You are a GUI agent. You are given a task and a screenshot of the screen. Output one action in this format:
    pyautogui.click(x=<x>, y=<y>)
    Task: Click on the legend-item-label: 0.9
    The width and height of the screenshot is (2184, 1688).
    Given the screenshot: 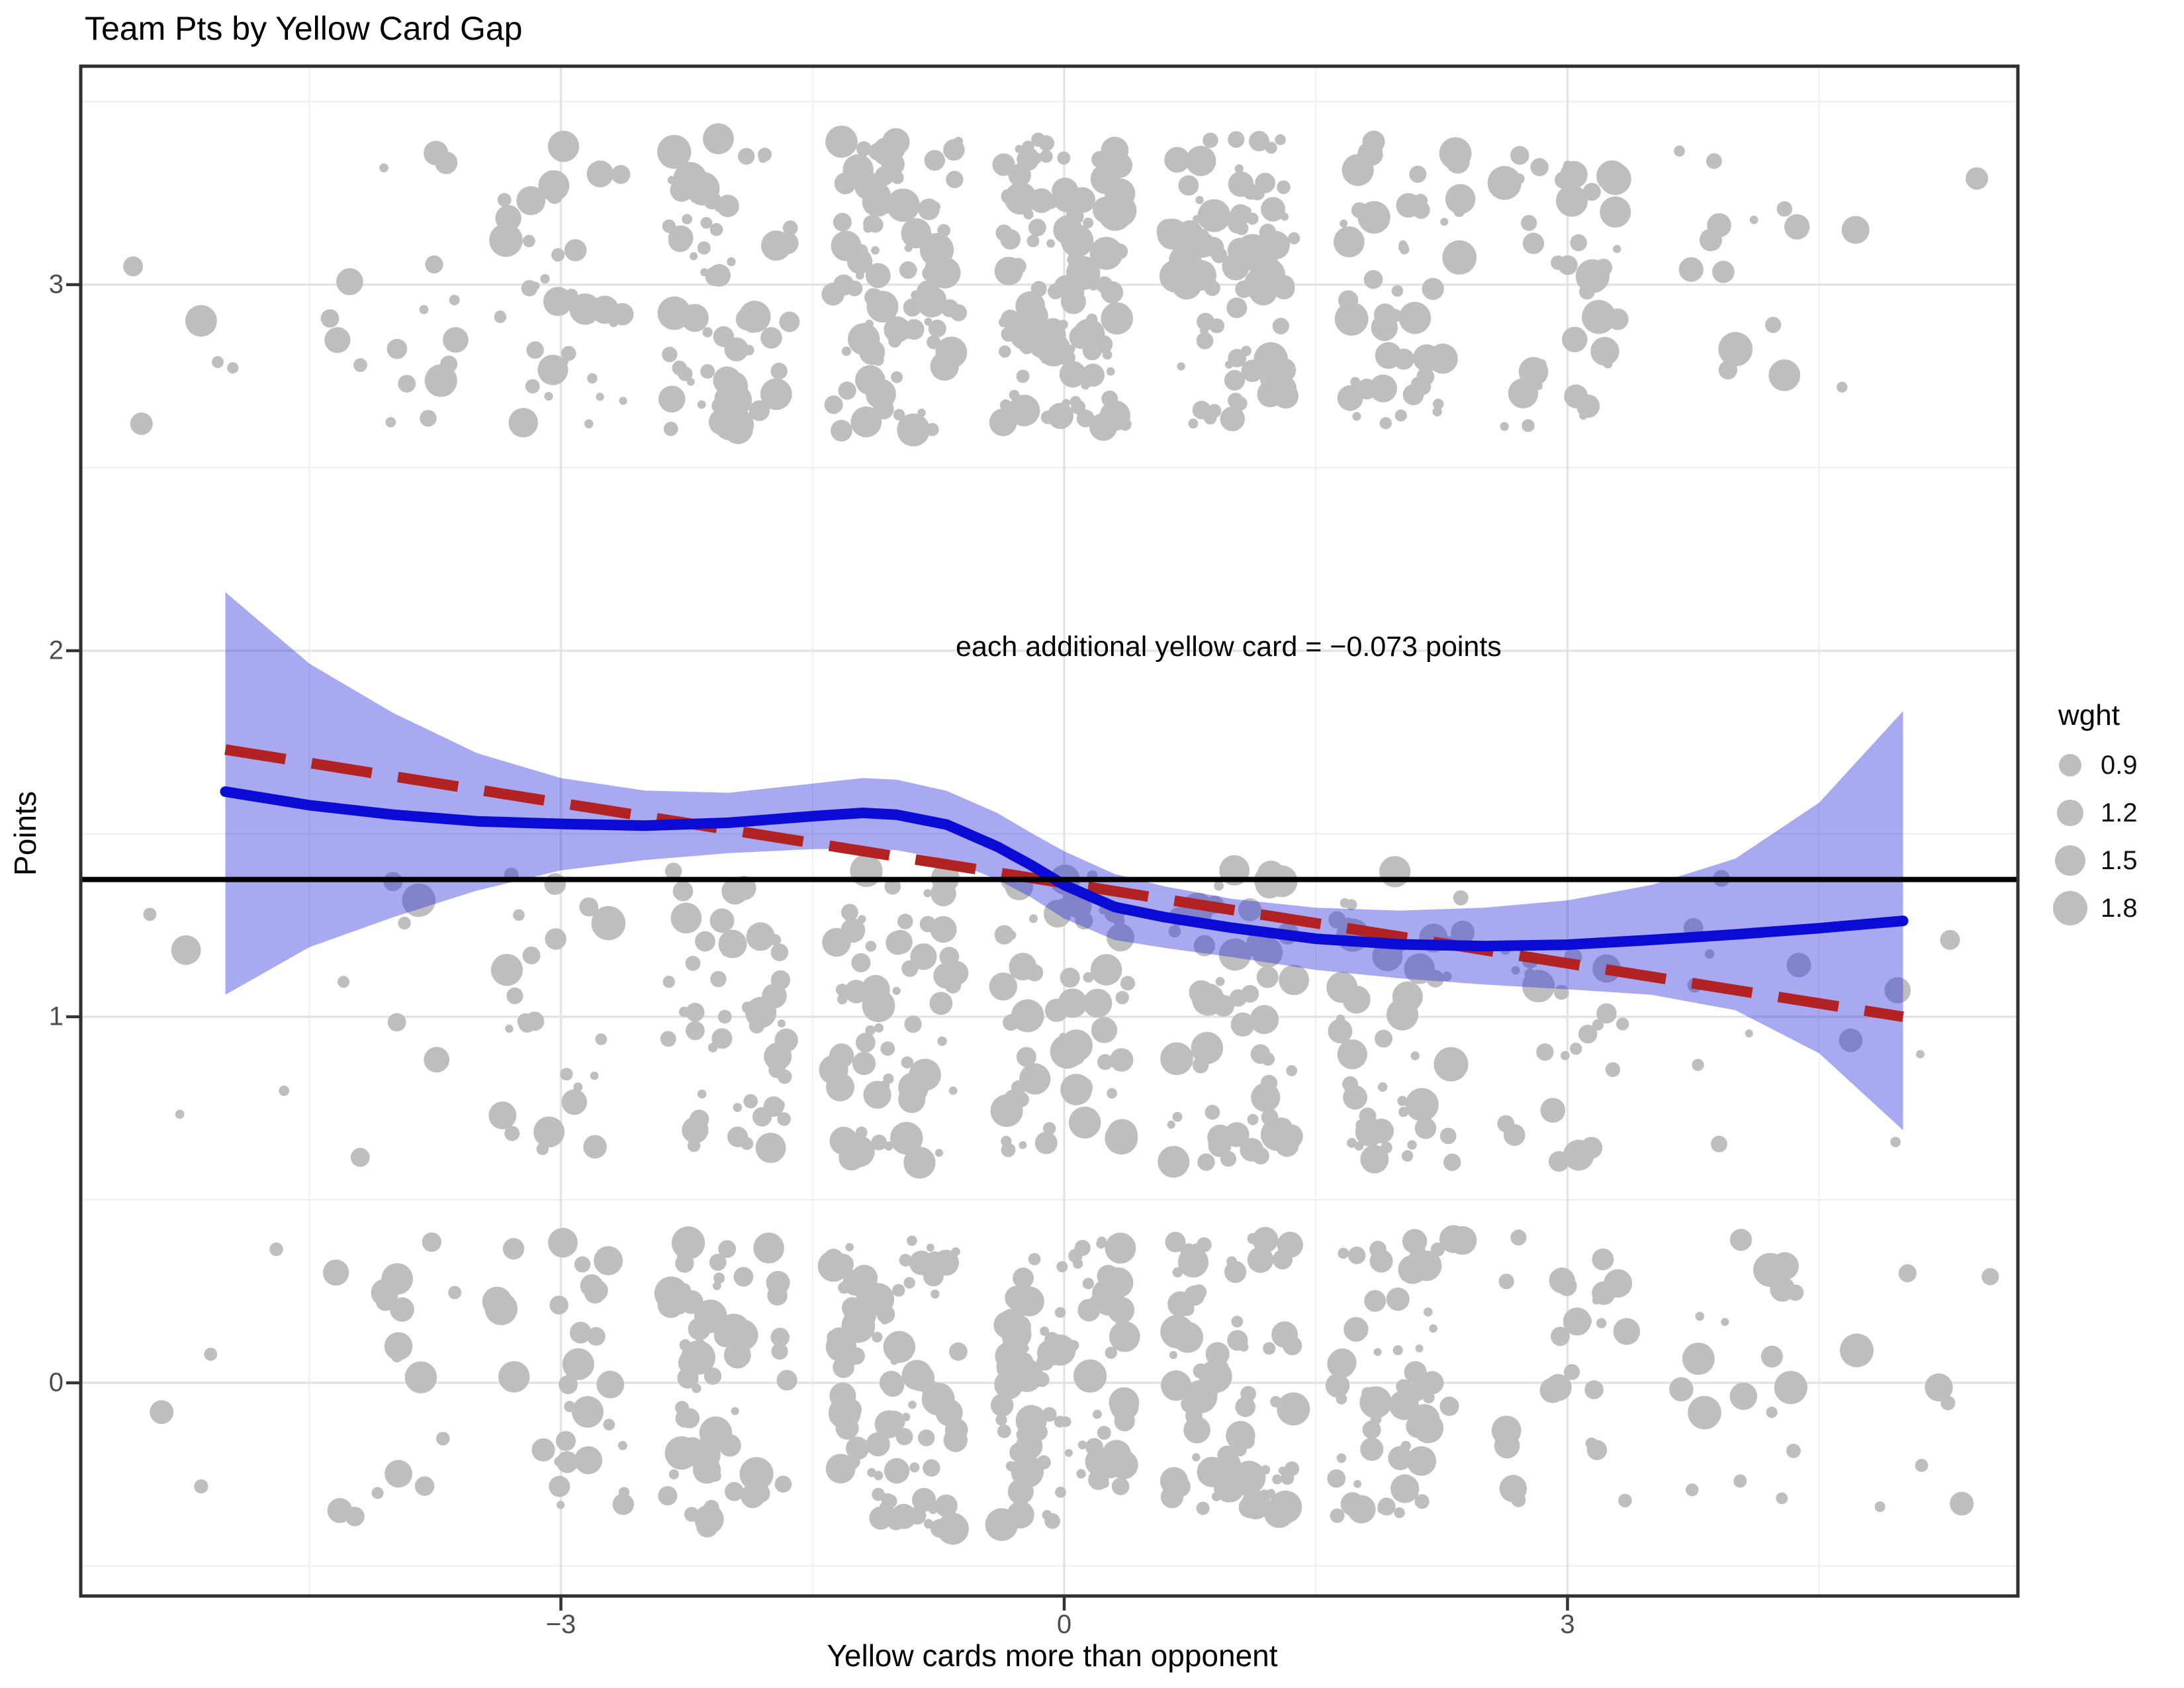 What is the action you would take?
    pyautogui.click(x=2119, y=765)
    